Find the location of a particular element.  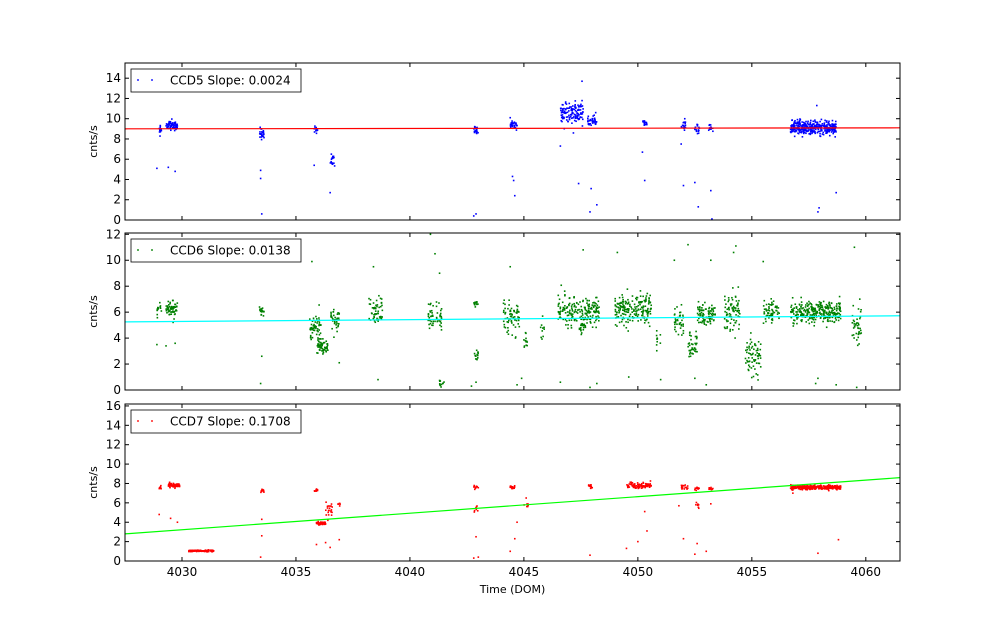

y-tick-label: 8 is located at coordinates (117, 483).